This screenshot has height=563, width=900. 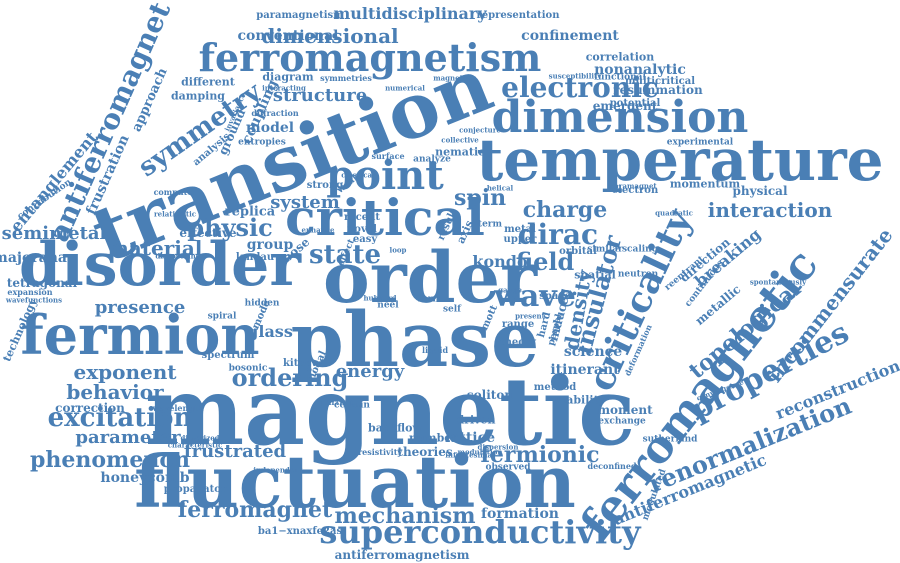 I want to click on cloud-word: kitaev, so click(x=300, y=363).